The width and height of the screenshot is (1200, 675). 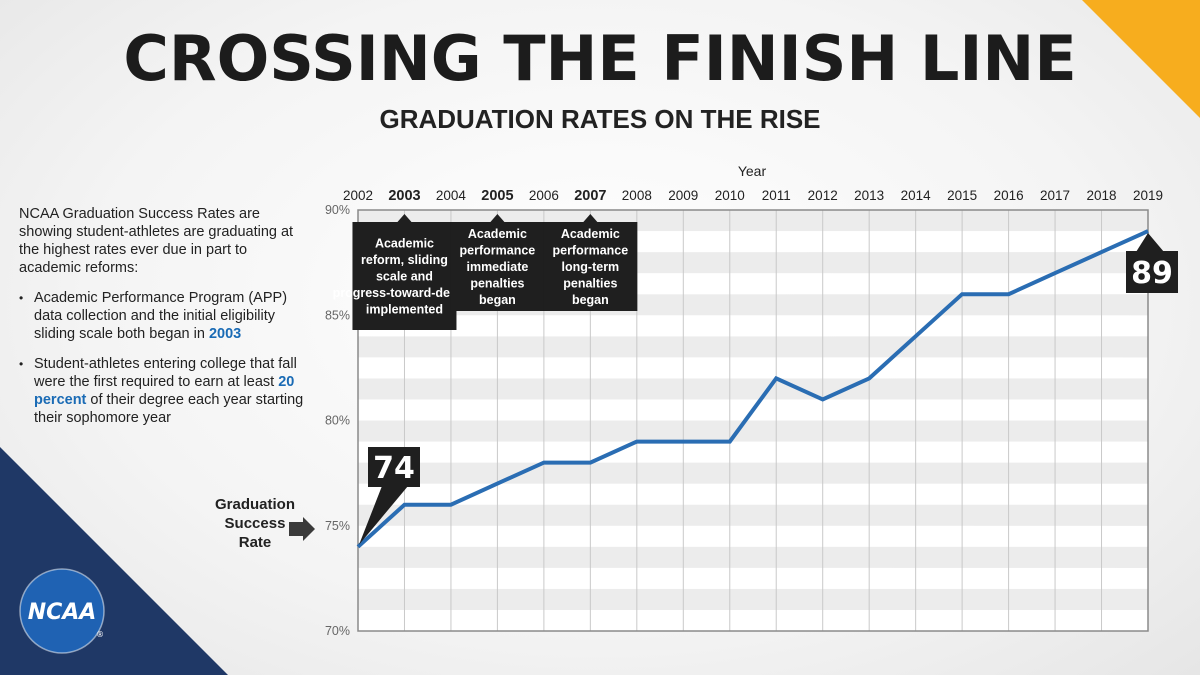 I want to click on bullet-highlight: 2003, so click(x=225, y=334).